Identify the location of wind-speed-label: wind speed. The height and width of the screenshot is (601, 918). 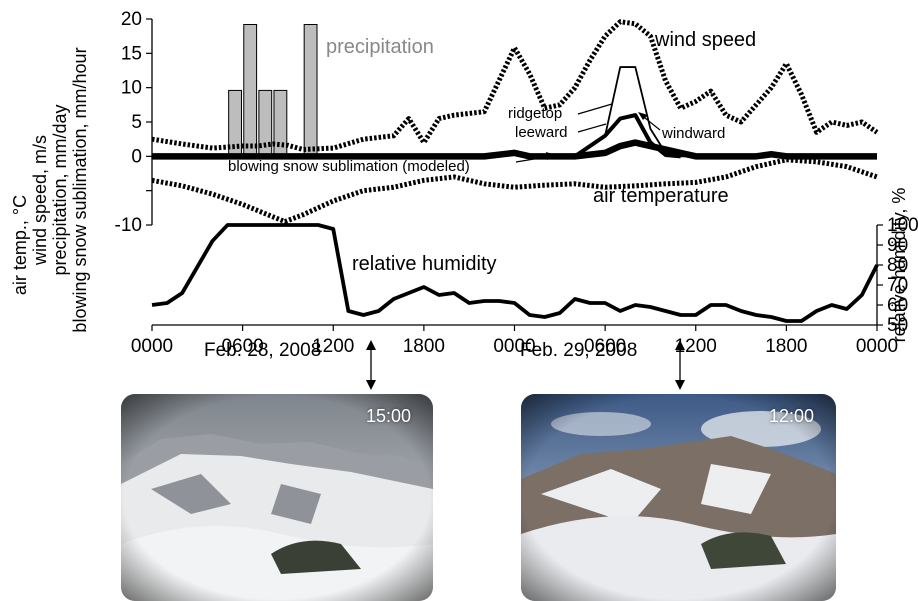
(705, 40).